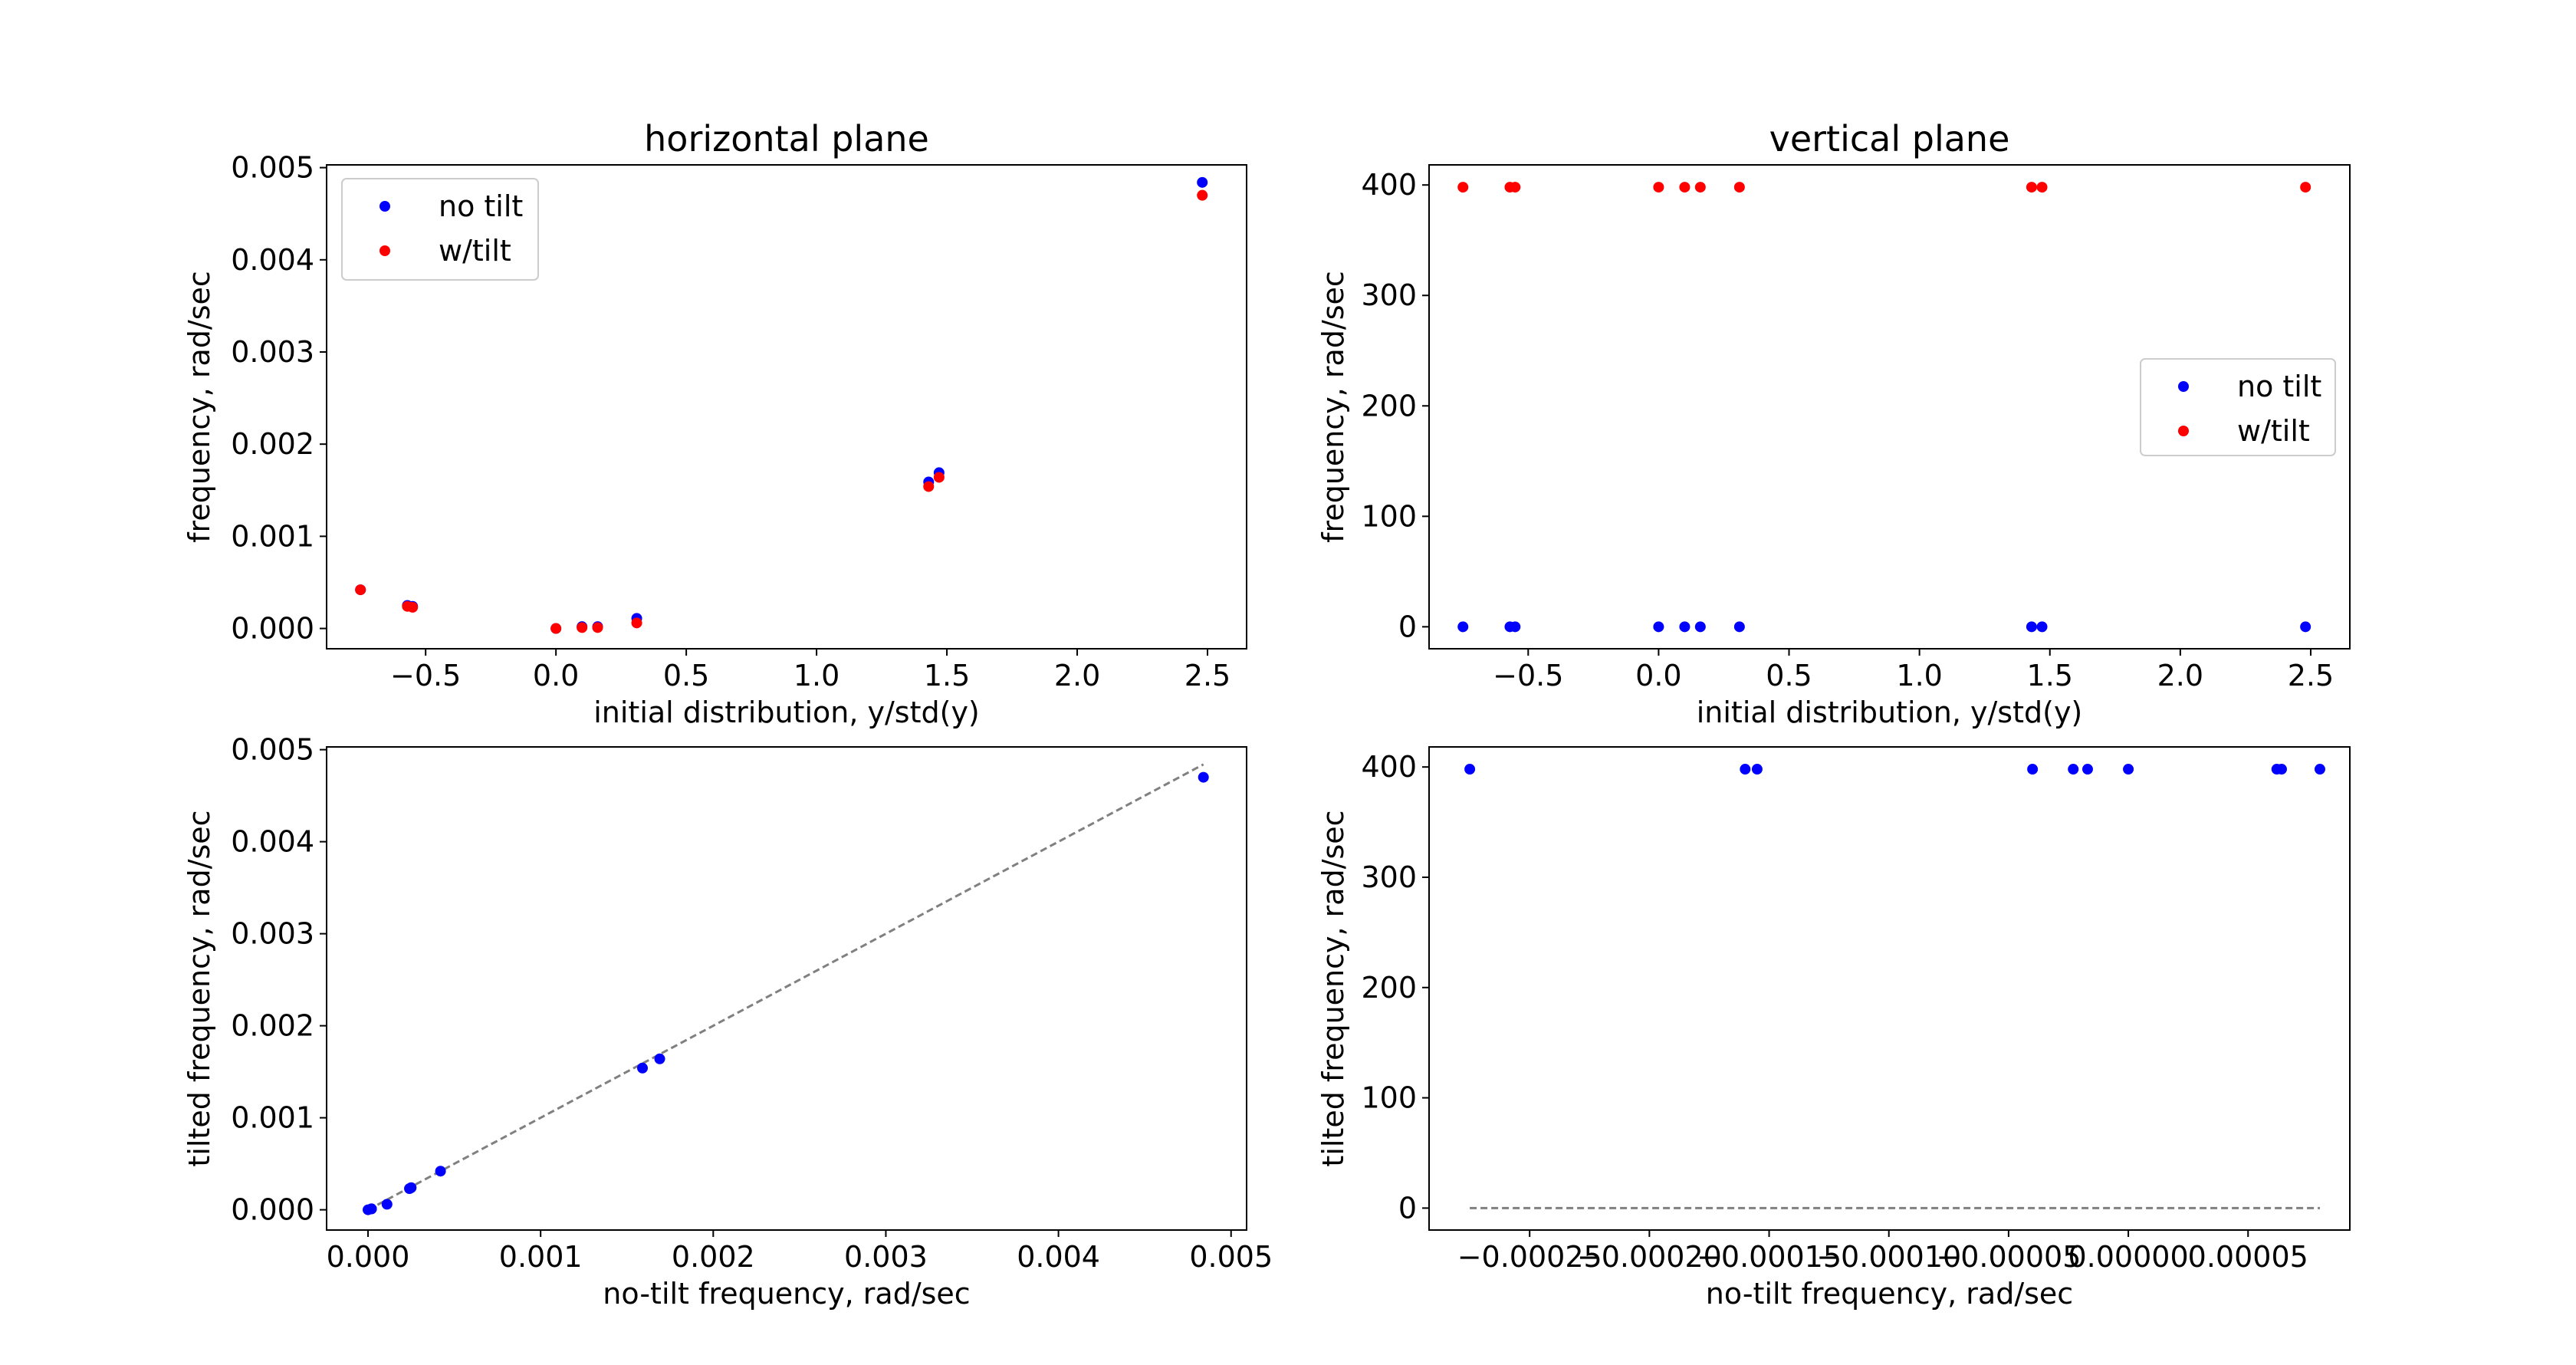  What do you see at coordinates (541, 1257) in the screenshot?
I see `x-tick-label: 0.001` at bounding box center [541, 1257].